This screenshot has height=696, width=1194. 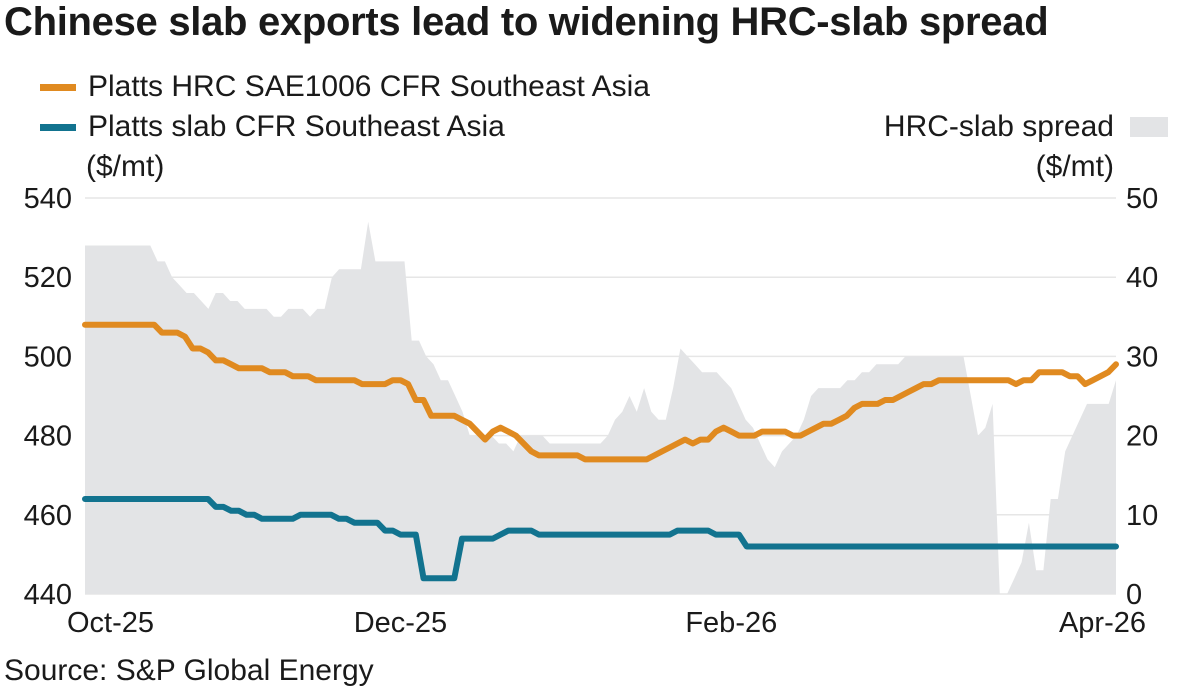 What do you see at coordinates (1142, 357) in the screenshot?
I see `right-tick-label: 30` at bounding box center [1142, 357].